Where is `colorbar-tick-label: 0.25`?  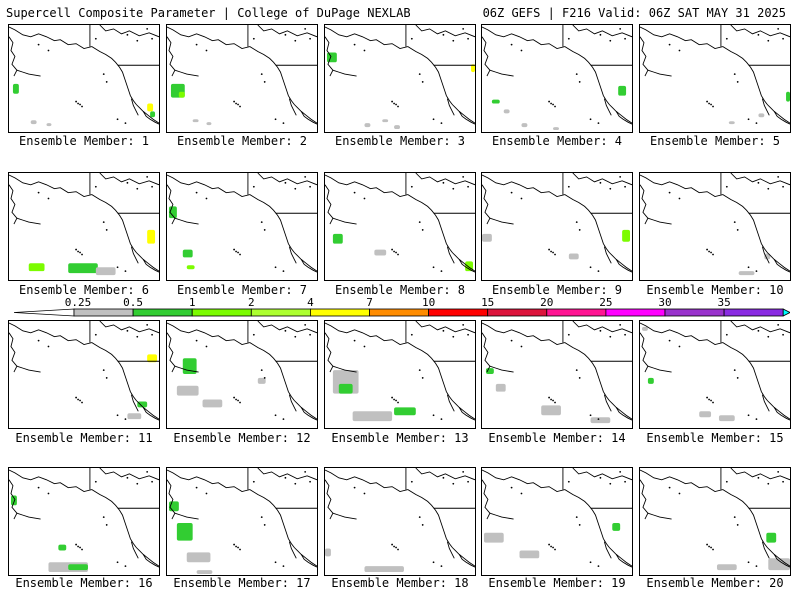 colorbar-tick-label: 0.25 is located at coordinates (78, 302).